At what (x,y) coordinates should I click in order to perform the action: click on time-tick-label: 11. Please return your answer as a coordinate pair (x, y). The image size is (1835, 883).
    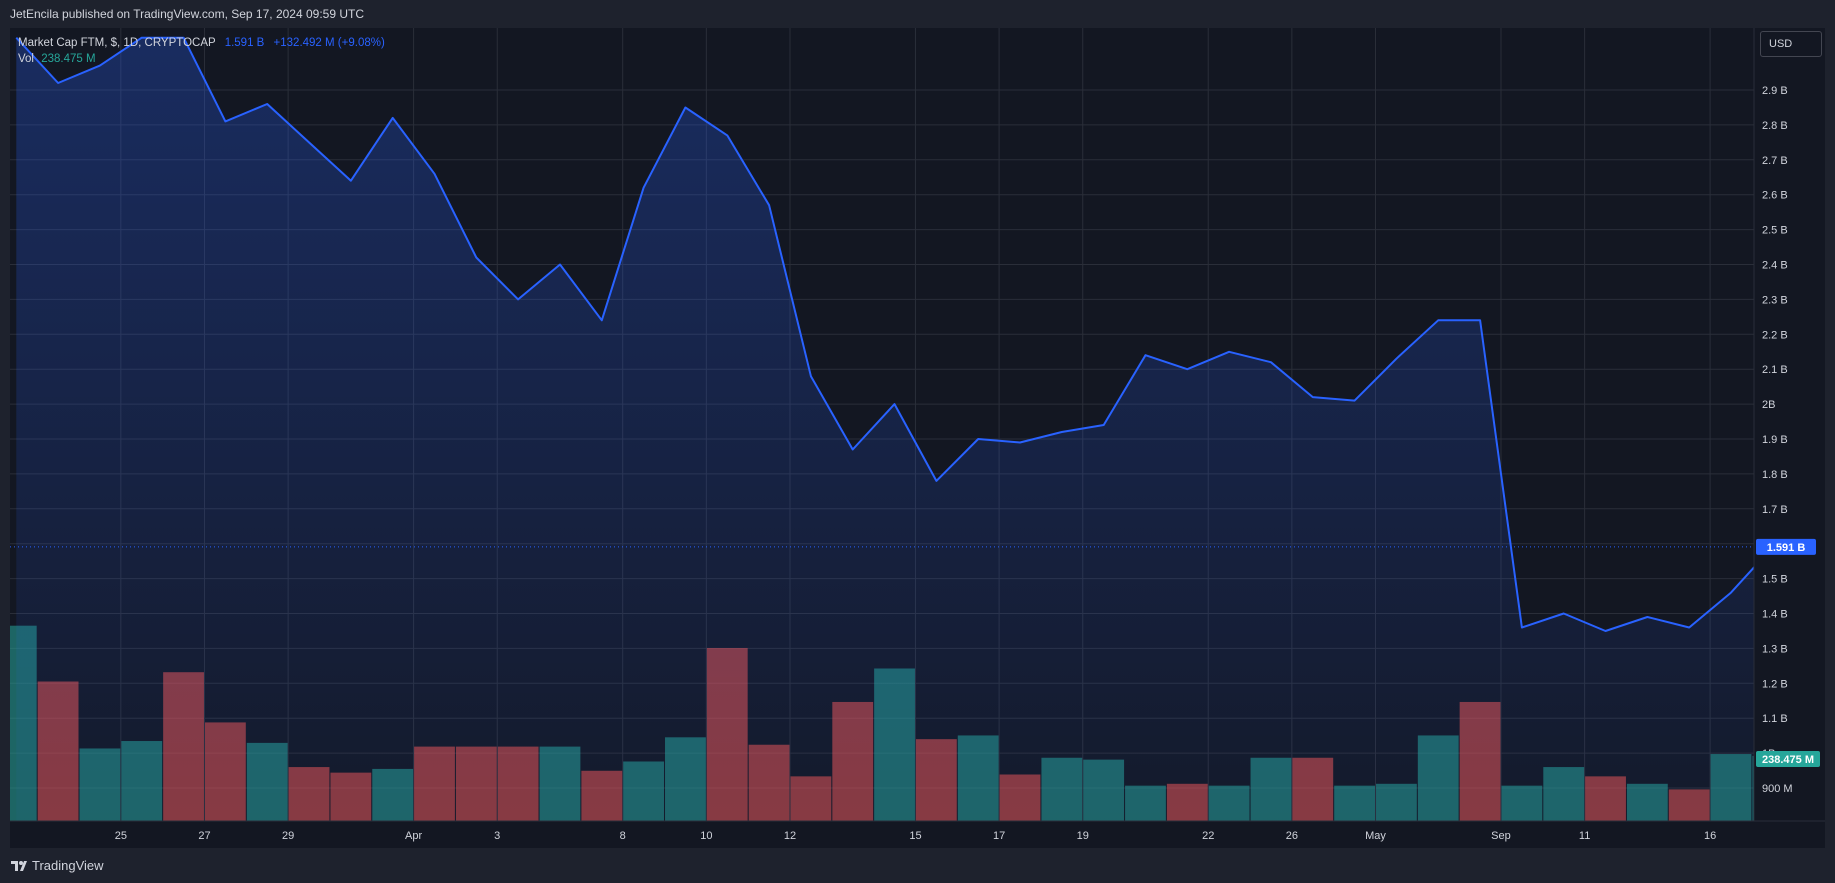
    Looking at the image, I should click on (1584, 836).